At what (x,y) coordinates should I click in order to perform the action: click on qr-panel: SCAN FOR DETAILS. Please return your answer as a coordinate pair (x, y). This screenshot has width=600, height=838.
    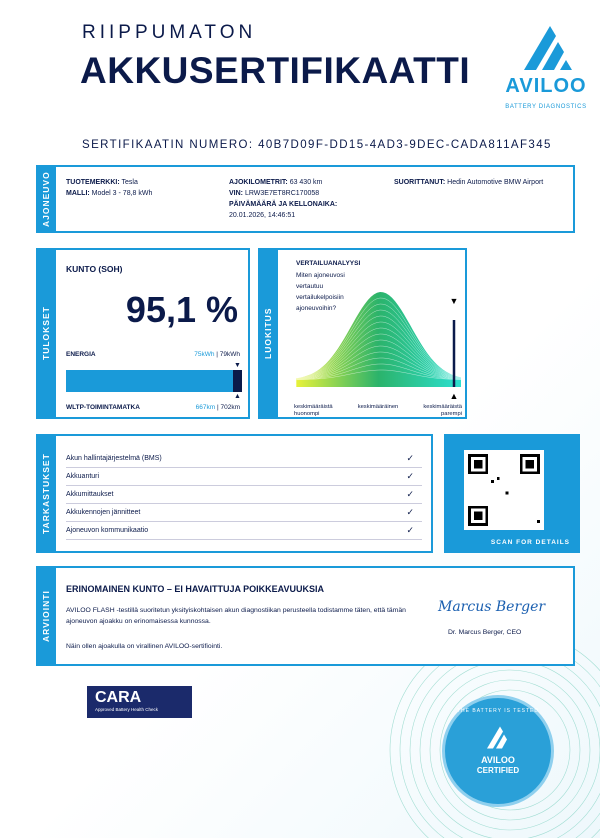
    Looking at the image, I should click on (512, 493).